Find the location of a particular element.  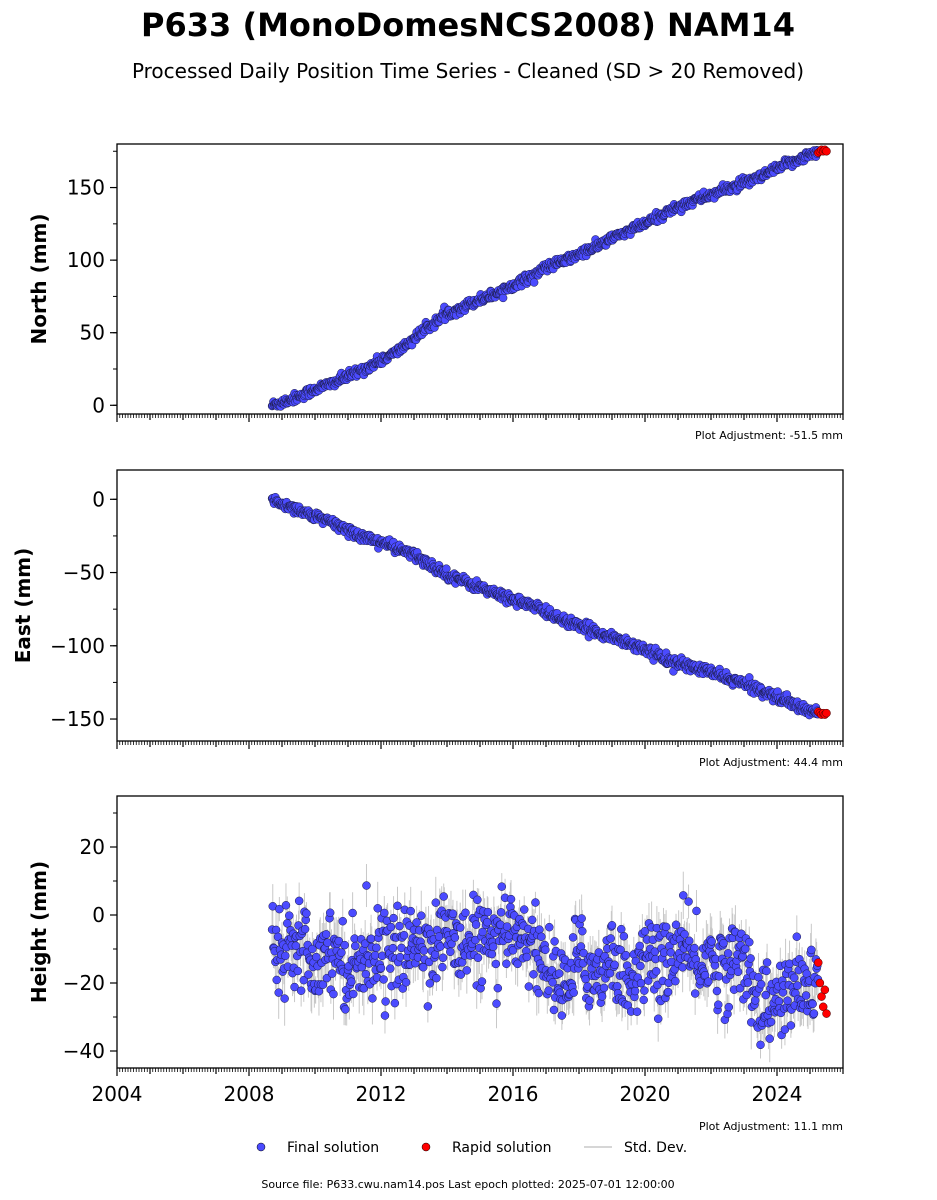

y-tick-label: −50 is located at coordinates (84, 573).